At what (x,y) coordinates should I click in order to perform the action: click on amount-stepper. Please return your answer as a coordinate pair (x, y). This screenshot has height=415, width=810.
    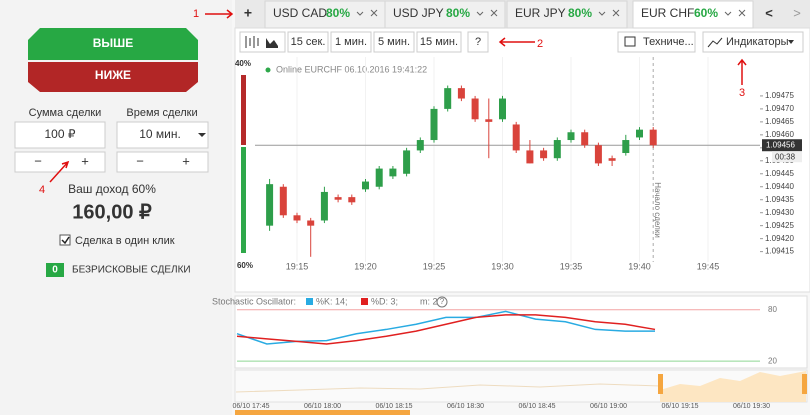
    Looking at the image, I should click on (60, 162).